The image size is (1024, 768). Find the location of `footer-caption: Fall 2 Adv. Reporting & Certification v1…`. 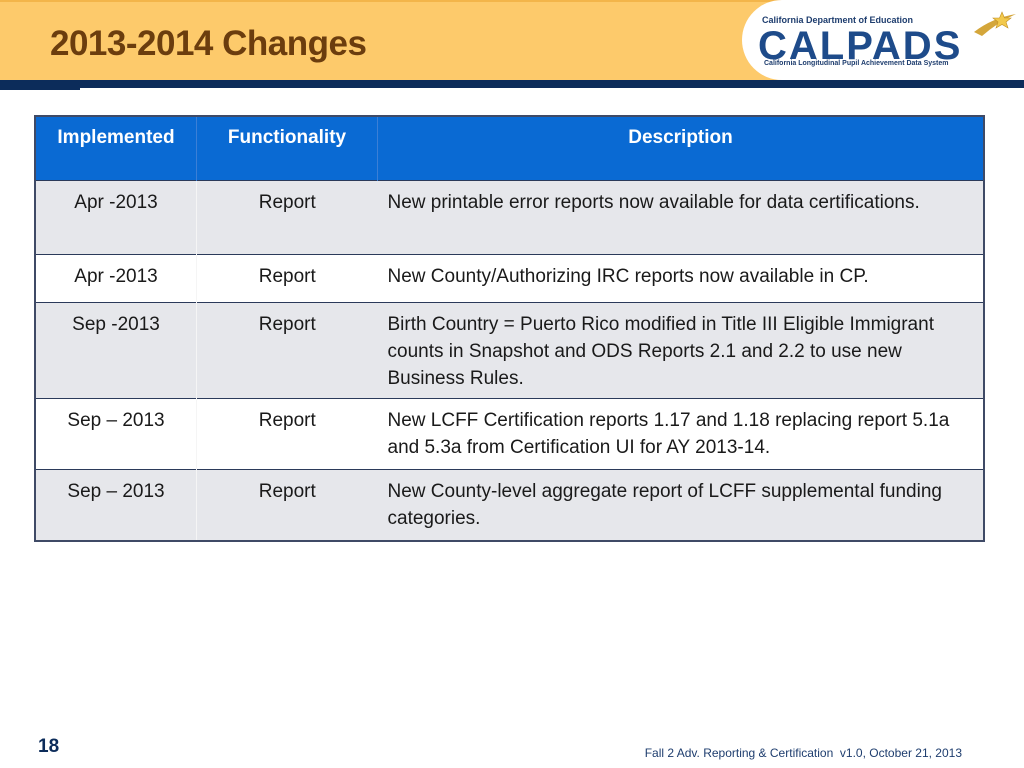

footer-caption: Fall 2 Adv. Reporting & Certification v1… is located at coordinates (803, 753).